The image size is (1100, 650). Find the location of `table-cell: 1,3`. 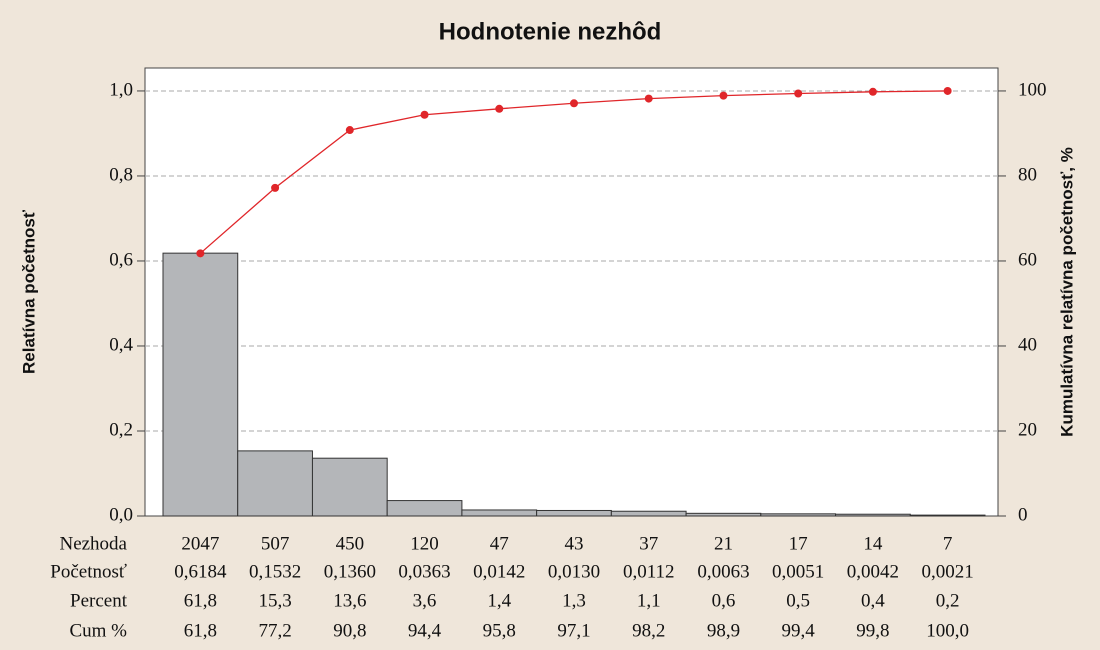

table-cell: 1,3 is located at coordinates (574, 600).